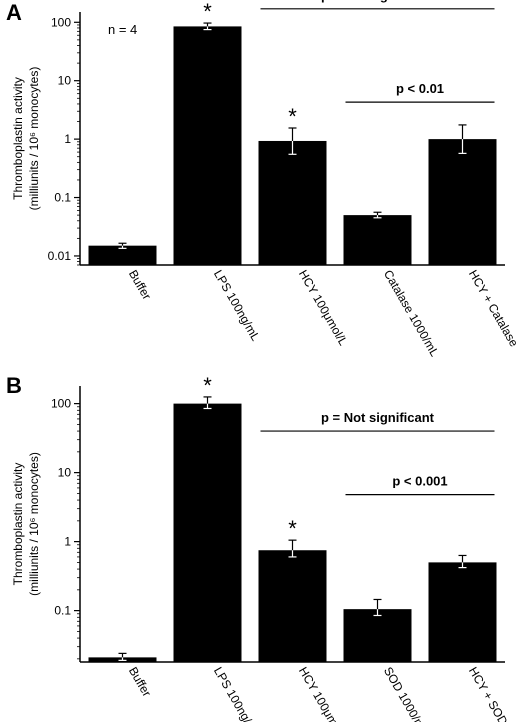 The width and height of the screenshot is (520, 722). I want to click on comparison-label: p < 0.01, so click(420, 88).